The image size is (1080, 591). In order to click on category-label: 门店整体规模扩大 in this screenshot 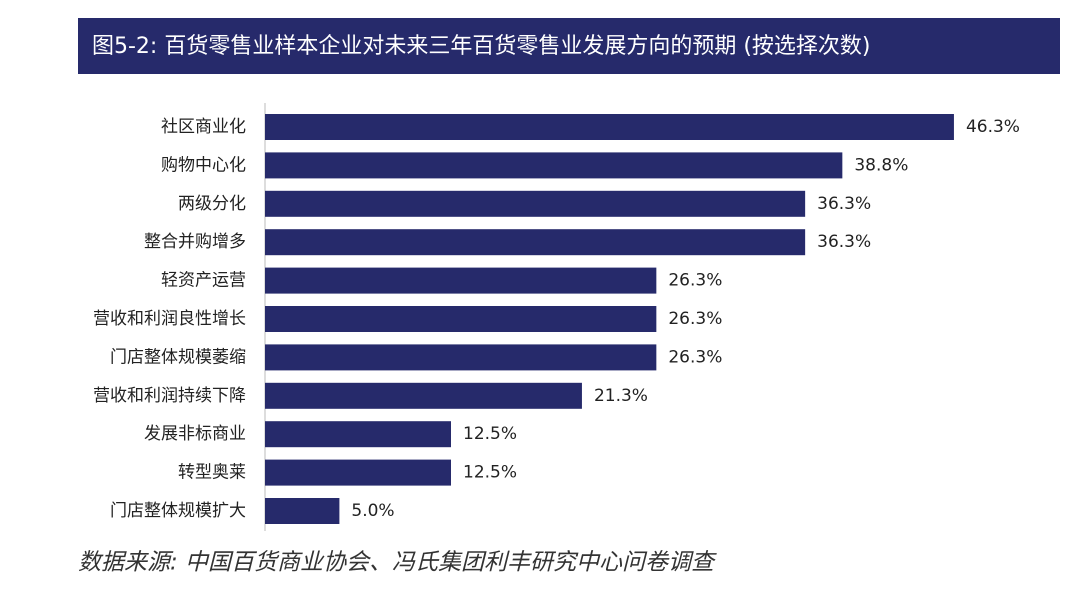, I will do `click(178, 511)`.